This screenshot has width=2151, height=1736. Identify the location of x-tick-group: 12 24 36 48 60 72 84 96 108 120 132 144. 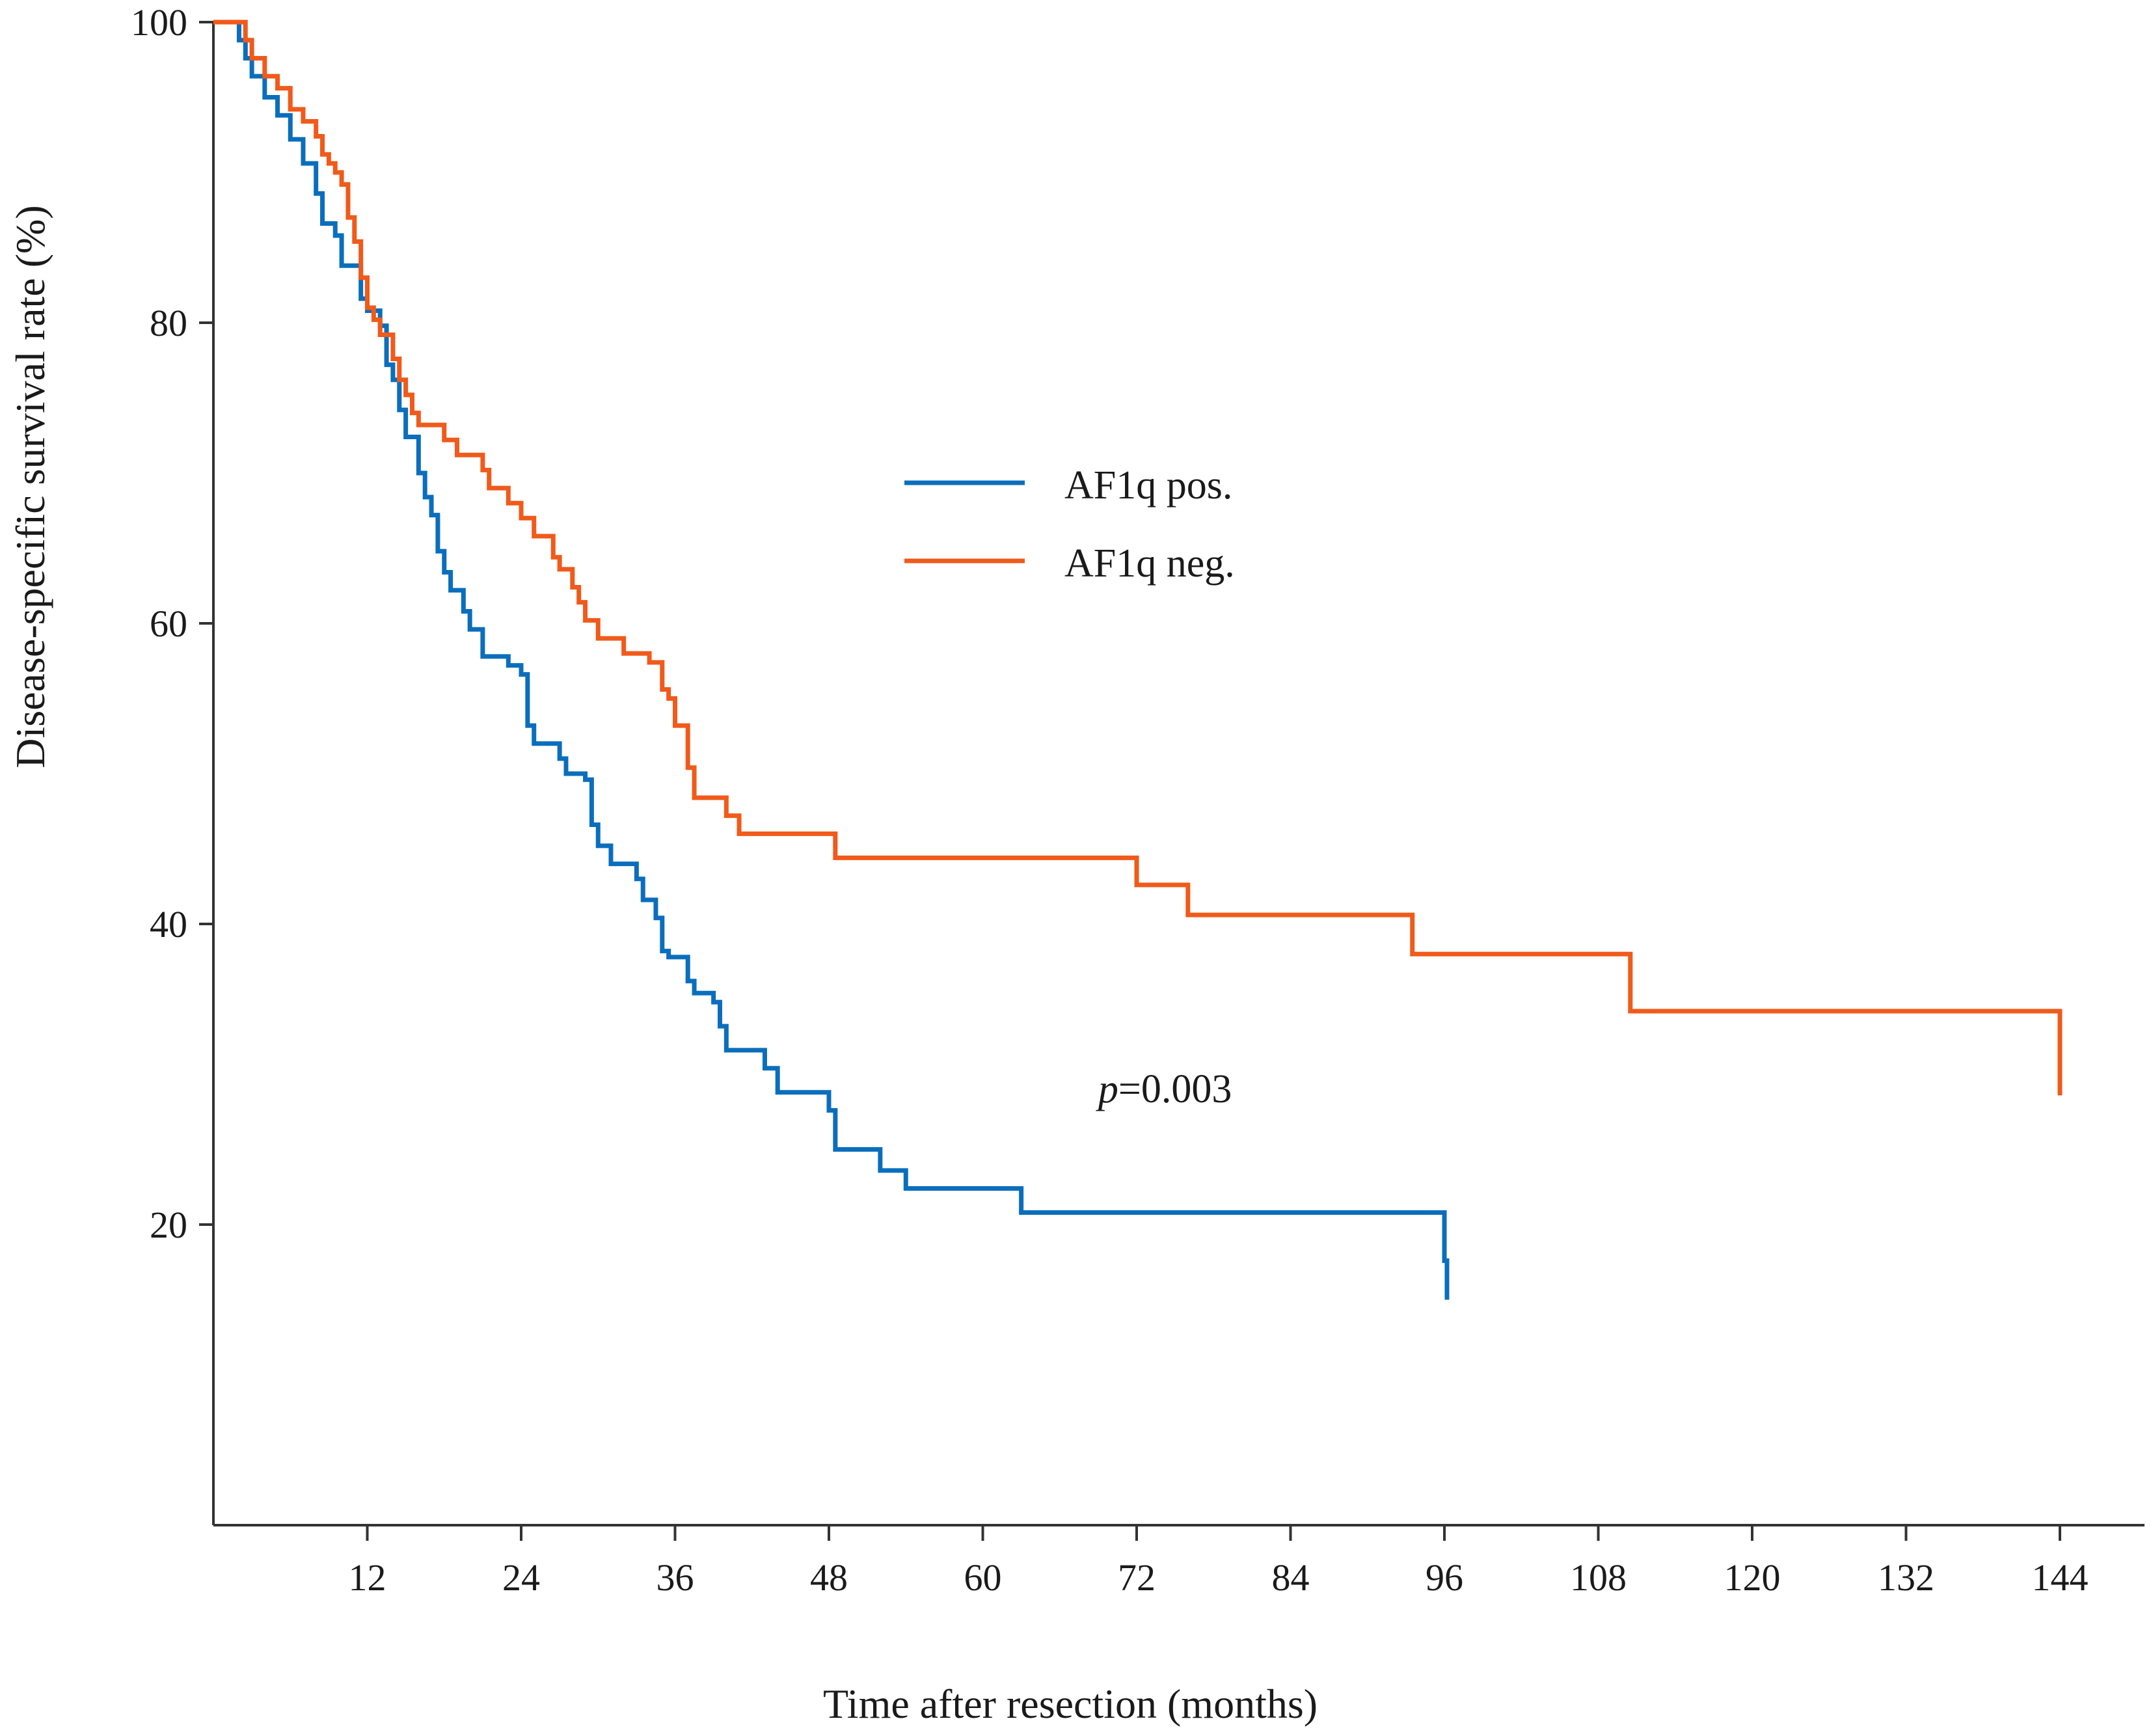
(1219, 1562).